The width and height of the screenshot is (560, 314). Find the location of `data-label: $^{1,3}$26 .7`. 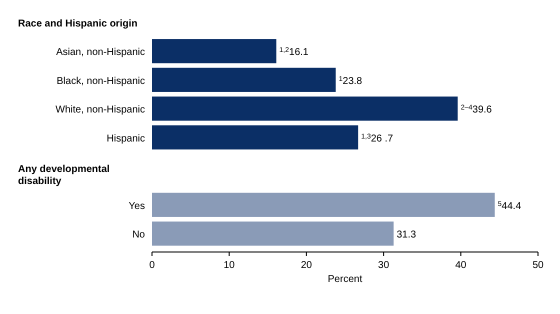

data-label: $^{1,3}$26 .7 is located at coordinates (377, 138).